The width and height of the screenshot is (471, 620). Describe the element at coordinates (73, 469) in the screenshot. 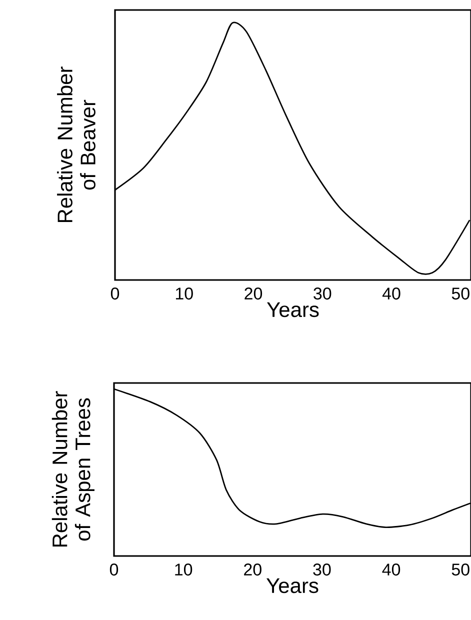

I see `y-axis-title: Relative Number of Aspen Trees` at that location.